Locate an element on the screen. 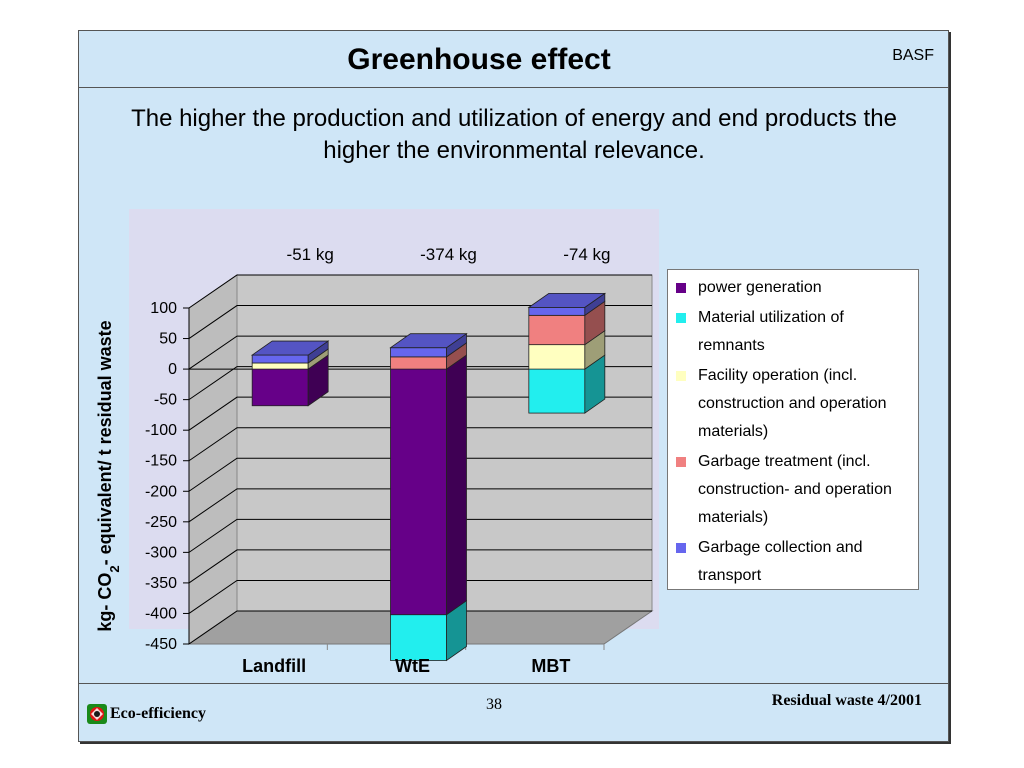 This screenshot has width=1024, height=768. slide-footer: Eco-efficiency 38 Residual waste 4/2001 is located at coordinates (513, 712).